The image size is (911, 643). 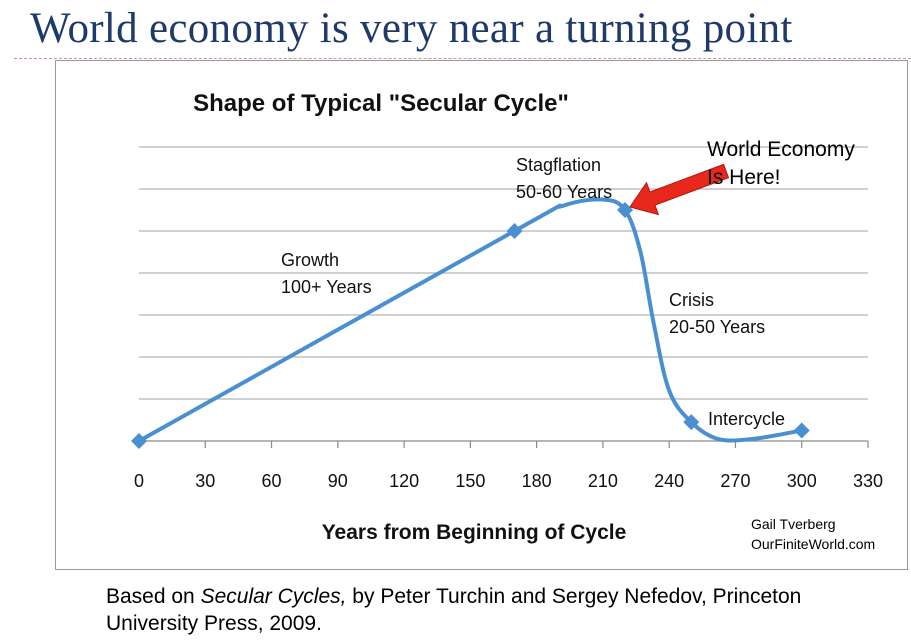 I want to click on credit: Gail Tverberg OurFiniteWorld.com, so click(x=813, y=534).